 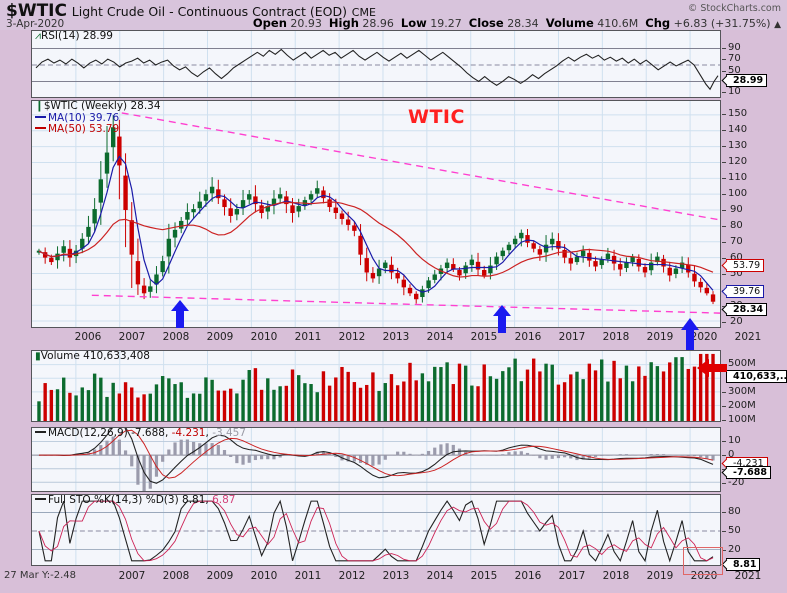 What do you see at coordinates (76, 36) in the screenshot?
I see `rsi-legend-label: RSI(14) 28.99` at bounding box center [76, 36].